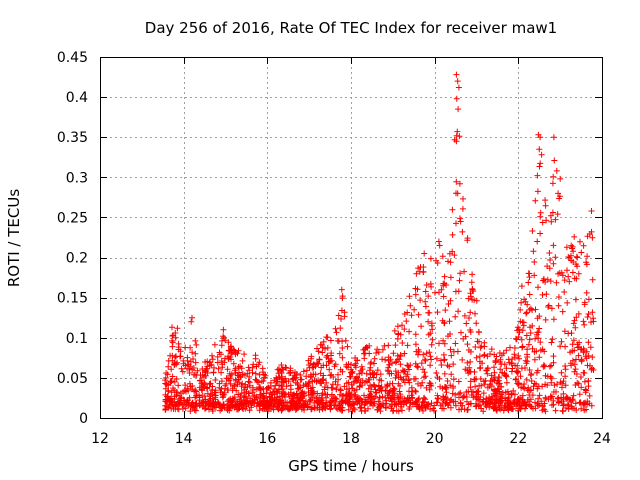  Describe the element at coordinates (407, 398) in the screenshot. I see `data-point-1961` at that location.